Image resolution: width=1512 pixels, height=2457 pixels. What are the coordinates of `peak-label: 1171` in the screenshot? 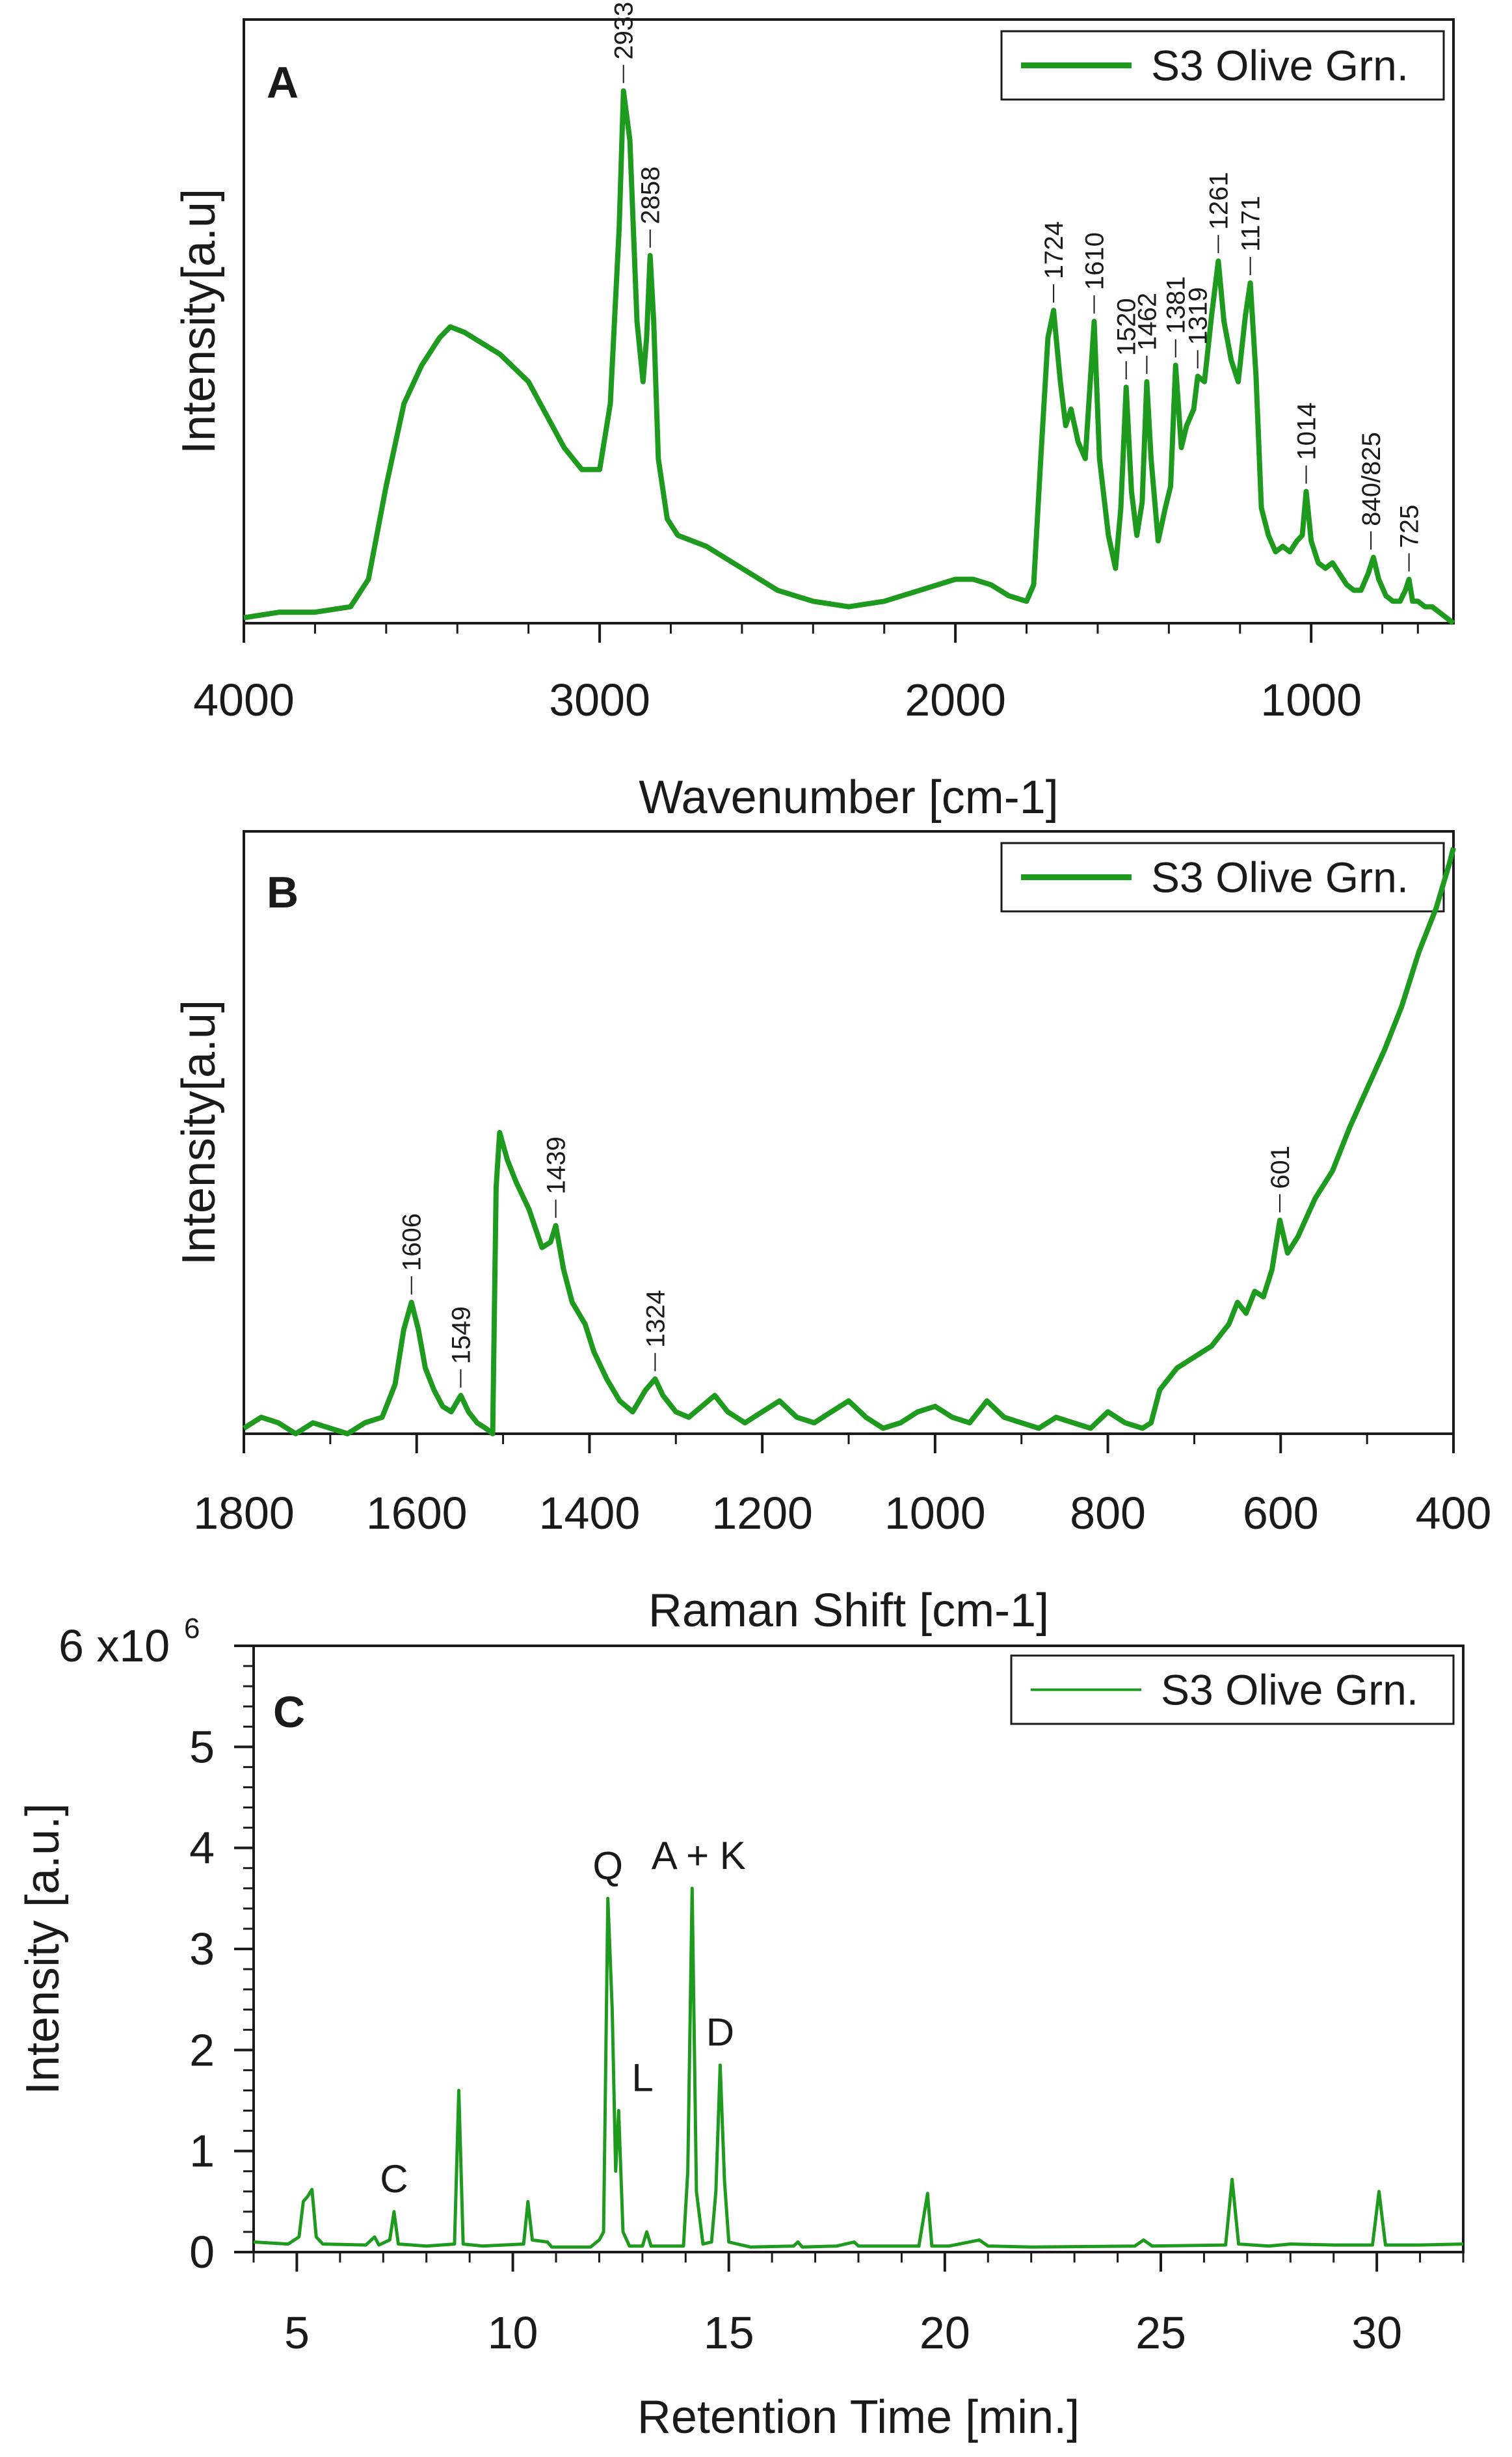 It's located at (1251, 224).